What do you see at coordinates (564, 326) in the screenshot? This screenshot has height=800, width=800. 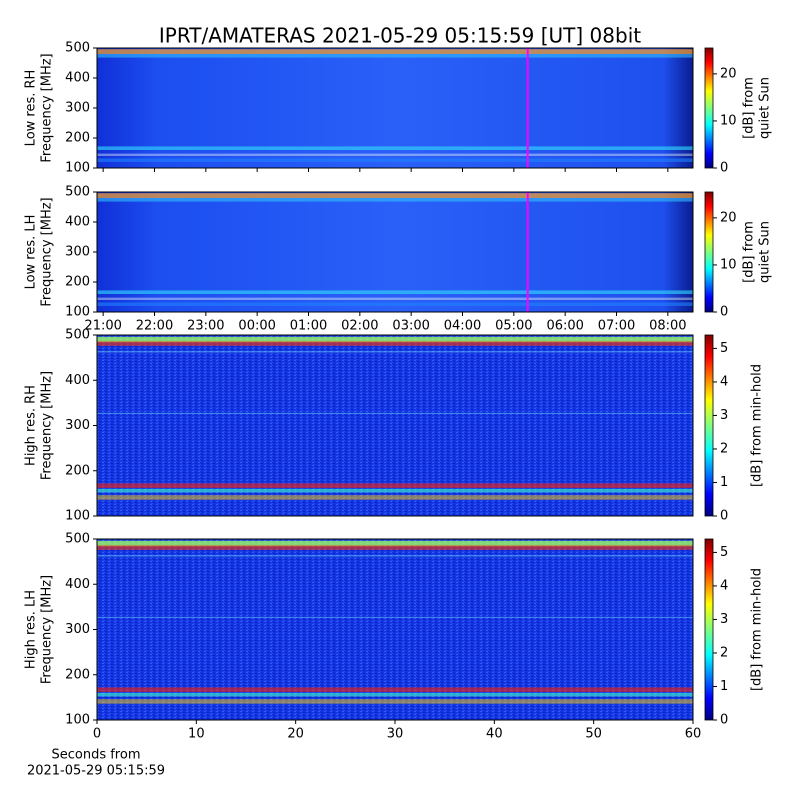 I see `x-tick-label: 06:00` at bounding box center [564, 326].